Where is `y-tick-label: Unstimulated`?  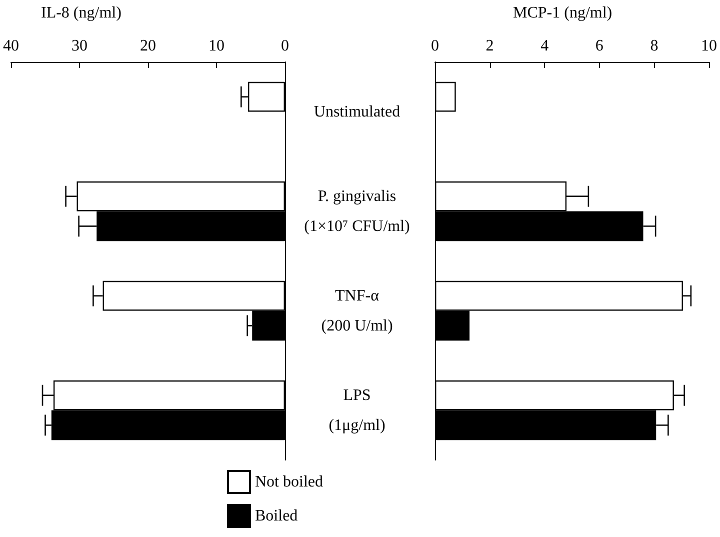
y-tick-label: Unstimulated is located at coordinates (357, 111).